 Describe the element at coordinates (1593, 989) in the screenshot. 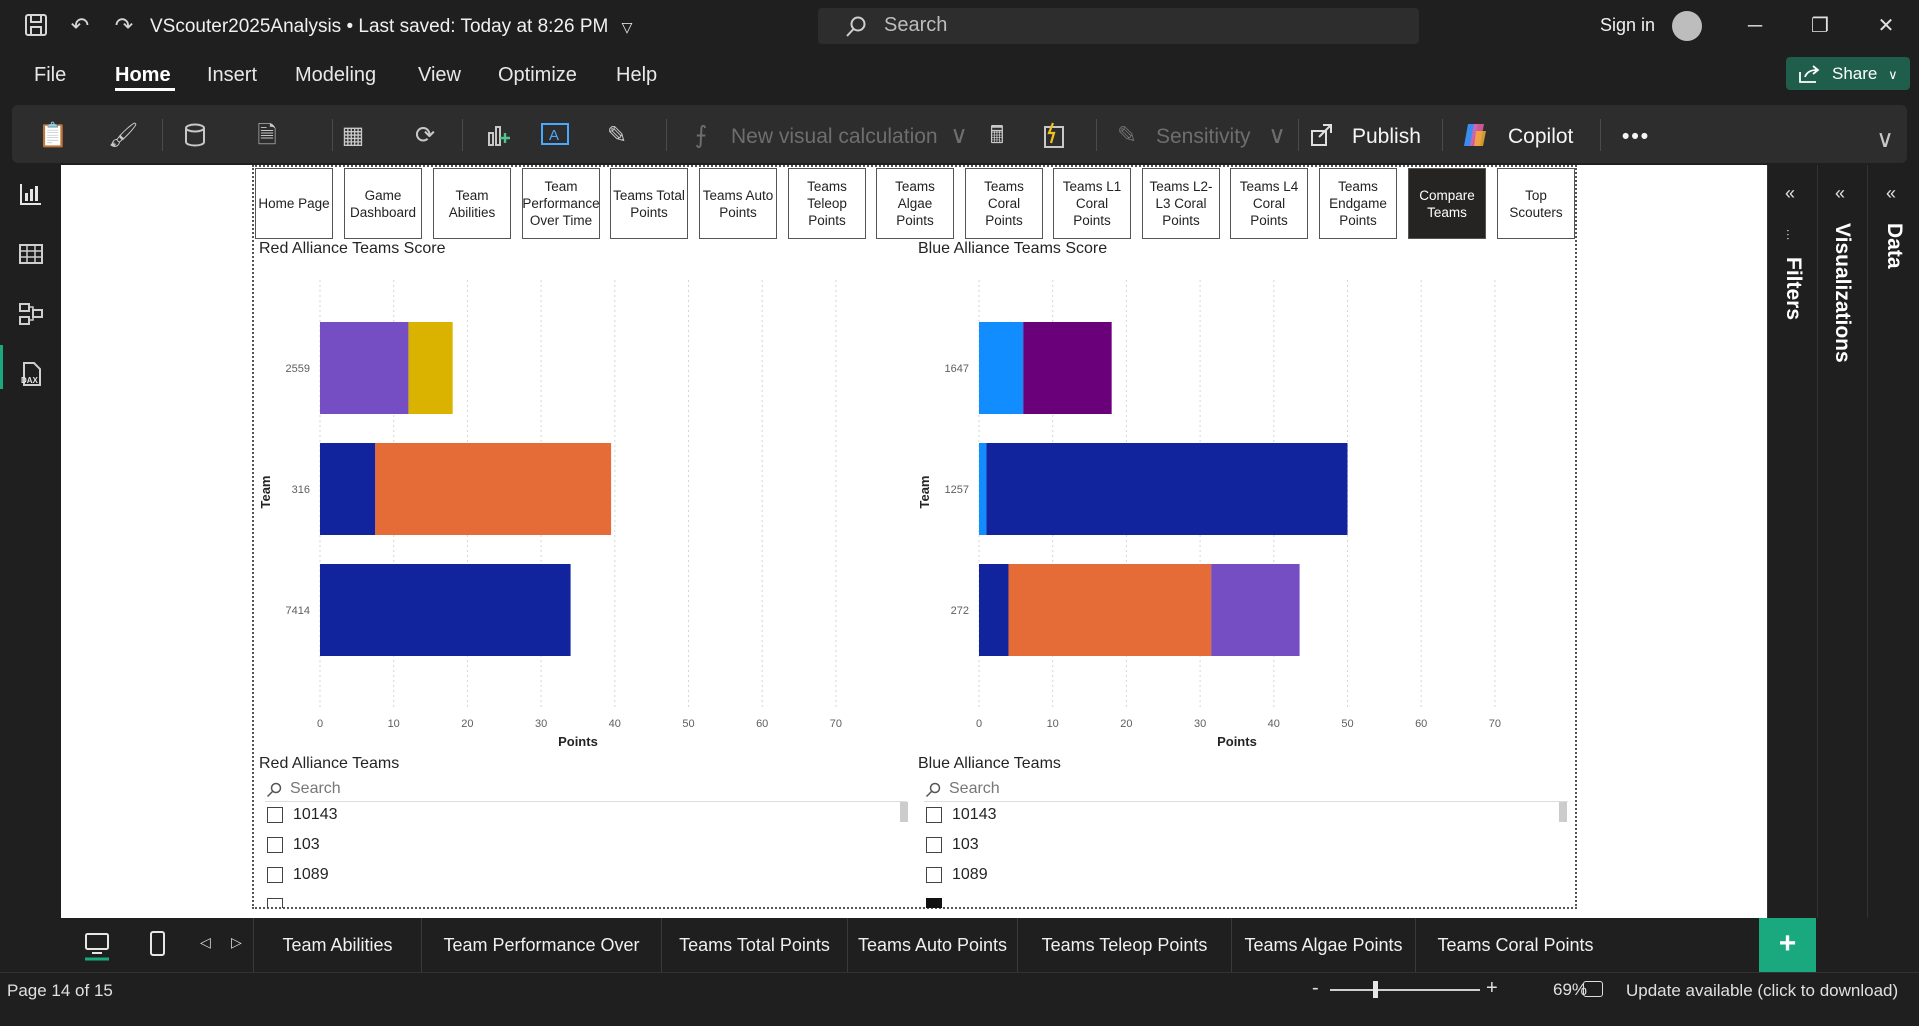

I see `fit-to-page-icon` at that location.